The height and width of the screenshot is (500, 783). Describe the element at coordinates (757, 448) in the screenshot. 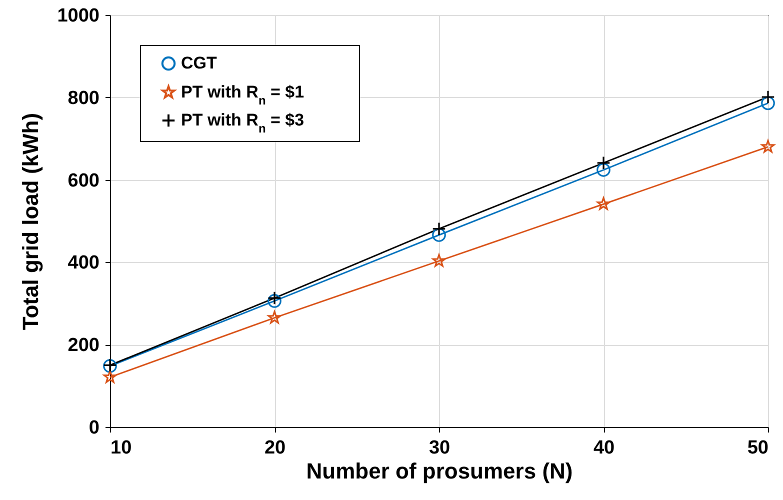

I see `x-tick-label: 50` at that location.